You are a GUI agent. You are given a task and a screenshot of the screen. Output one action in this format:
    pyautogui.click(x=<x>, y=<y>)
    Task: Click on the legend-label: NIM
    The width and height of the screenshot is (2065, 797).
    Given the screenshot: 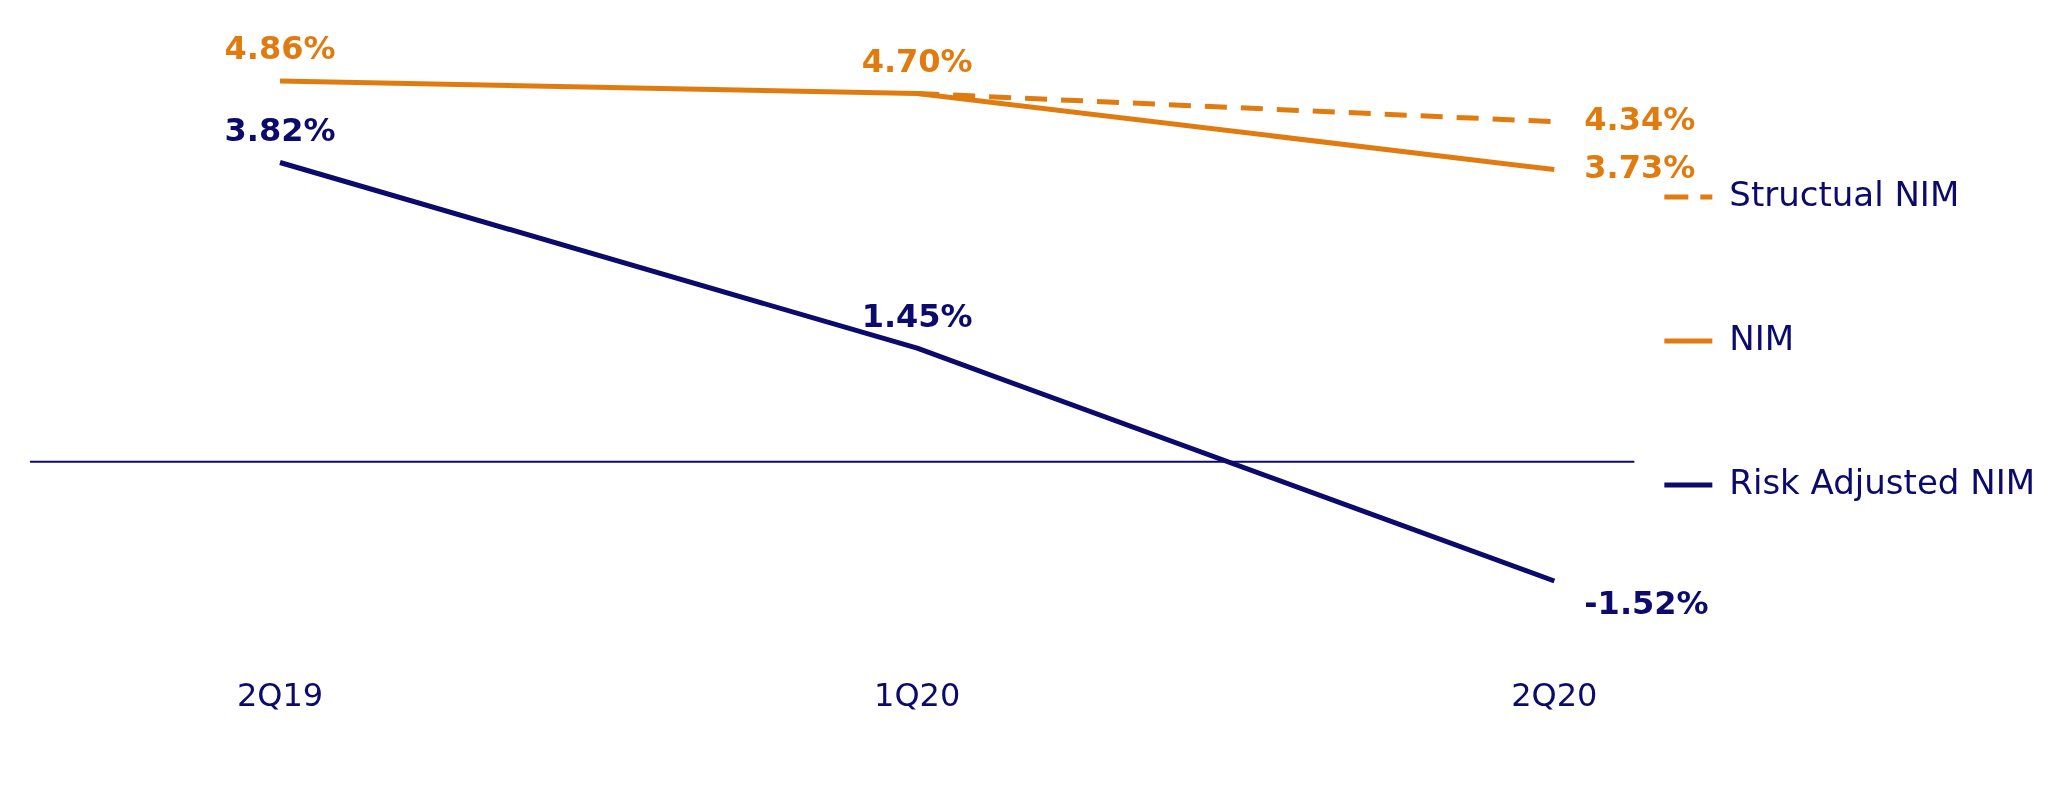 What is the action you would take?
    pyautogui.click(x=1762, y=337)
    